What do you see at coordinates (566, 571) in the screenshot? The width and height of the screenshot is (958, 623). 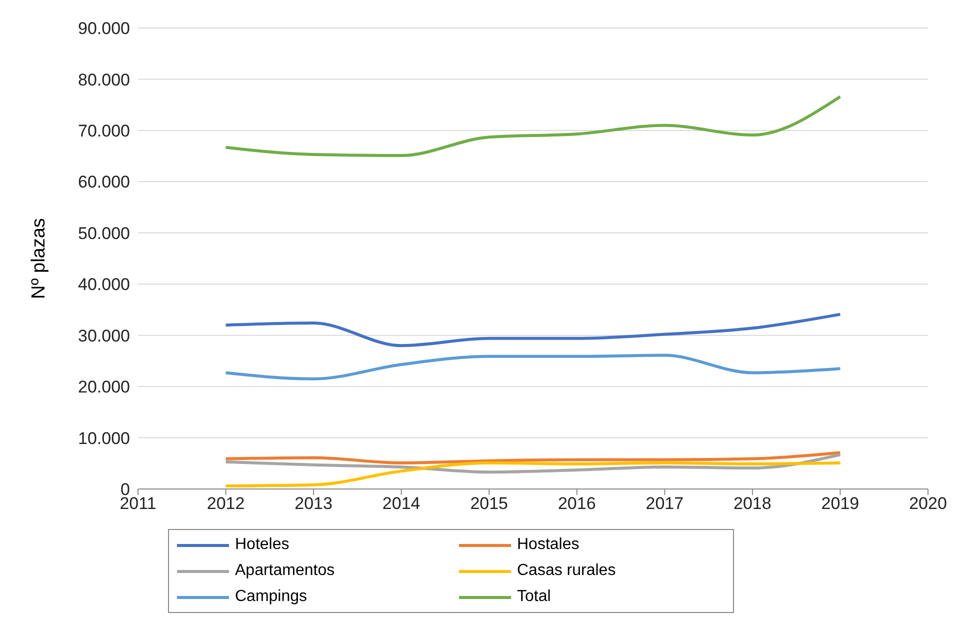 I see `legend-label: Casas rurales` at bounding box center [566, 571].